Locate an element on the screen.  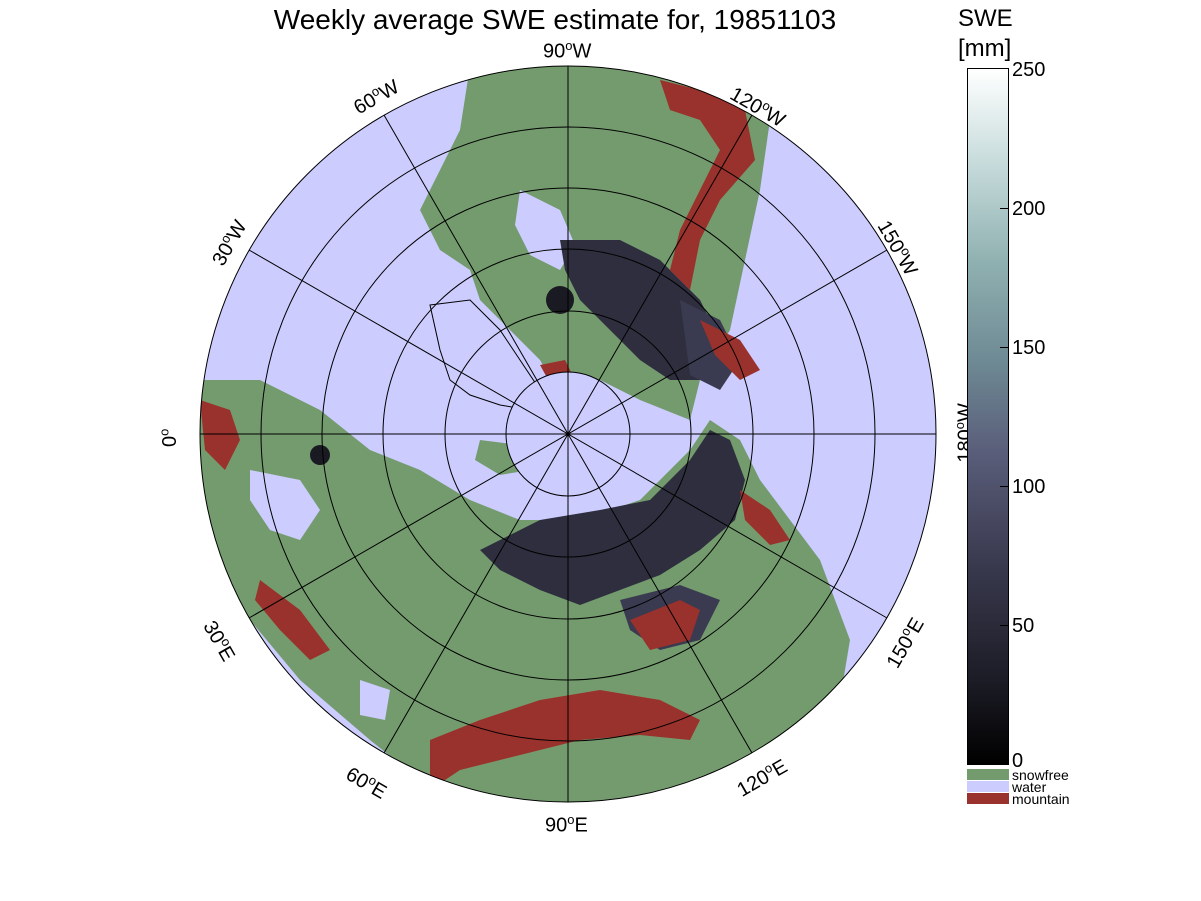
central-asia-mountains is located at coordinates (665, 625).